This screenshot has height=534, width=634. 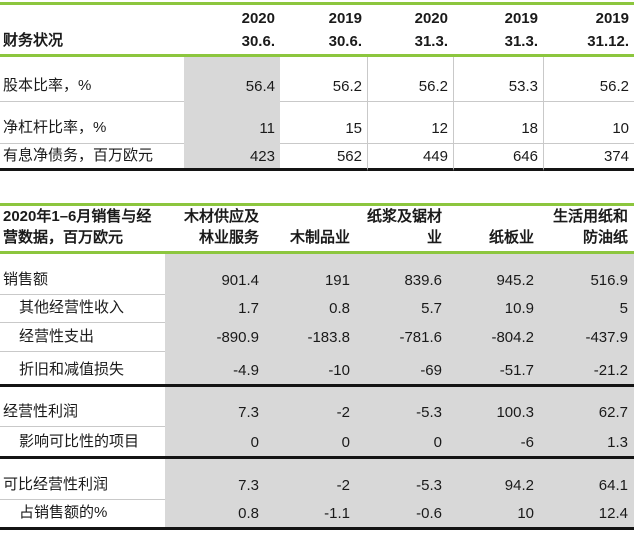 I want to click on table-row: 经营性利润 7.3 -2 -5.3 100.3 62.7, so click(x=317, y=407).